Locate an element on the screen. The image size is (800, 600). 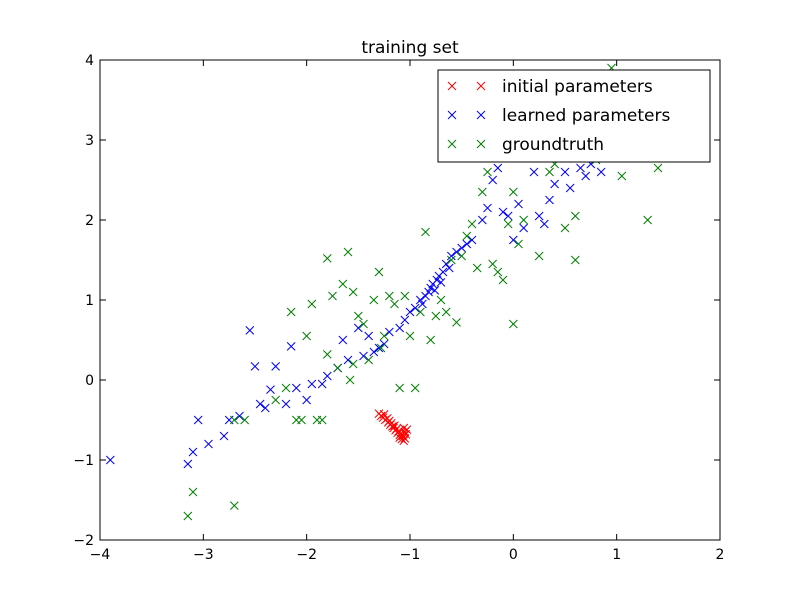
x-tick-label-0: −4 is located at coordinates (100, 555).